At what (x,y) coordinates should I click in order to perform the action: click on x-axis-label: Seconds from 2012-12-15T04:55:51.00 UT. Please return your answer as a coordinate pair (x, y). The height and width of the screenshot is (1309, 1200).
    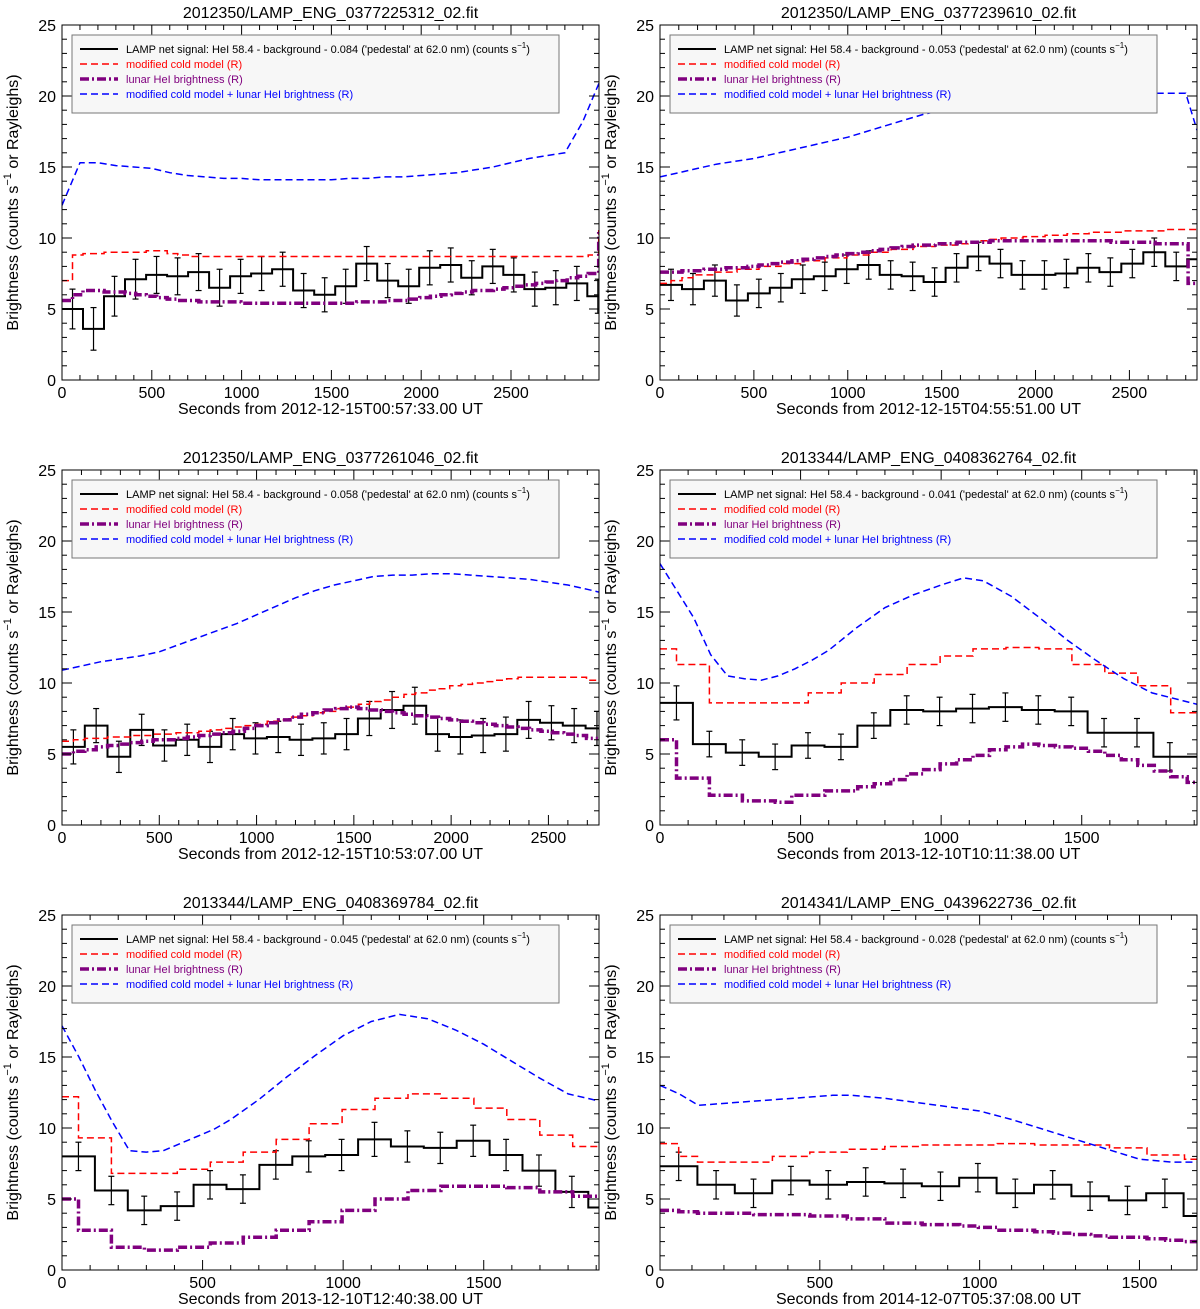
    Looking at the image, I should click on (928, 409).